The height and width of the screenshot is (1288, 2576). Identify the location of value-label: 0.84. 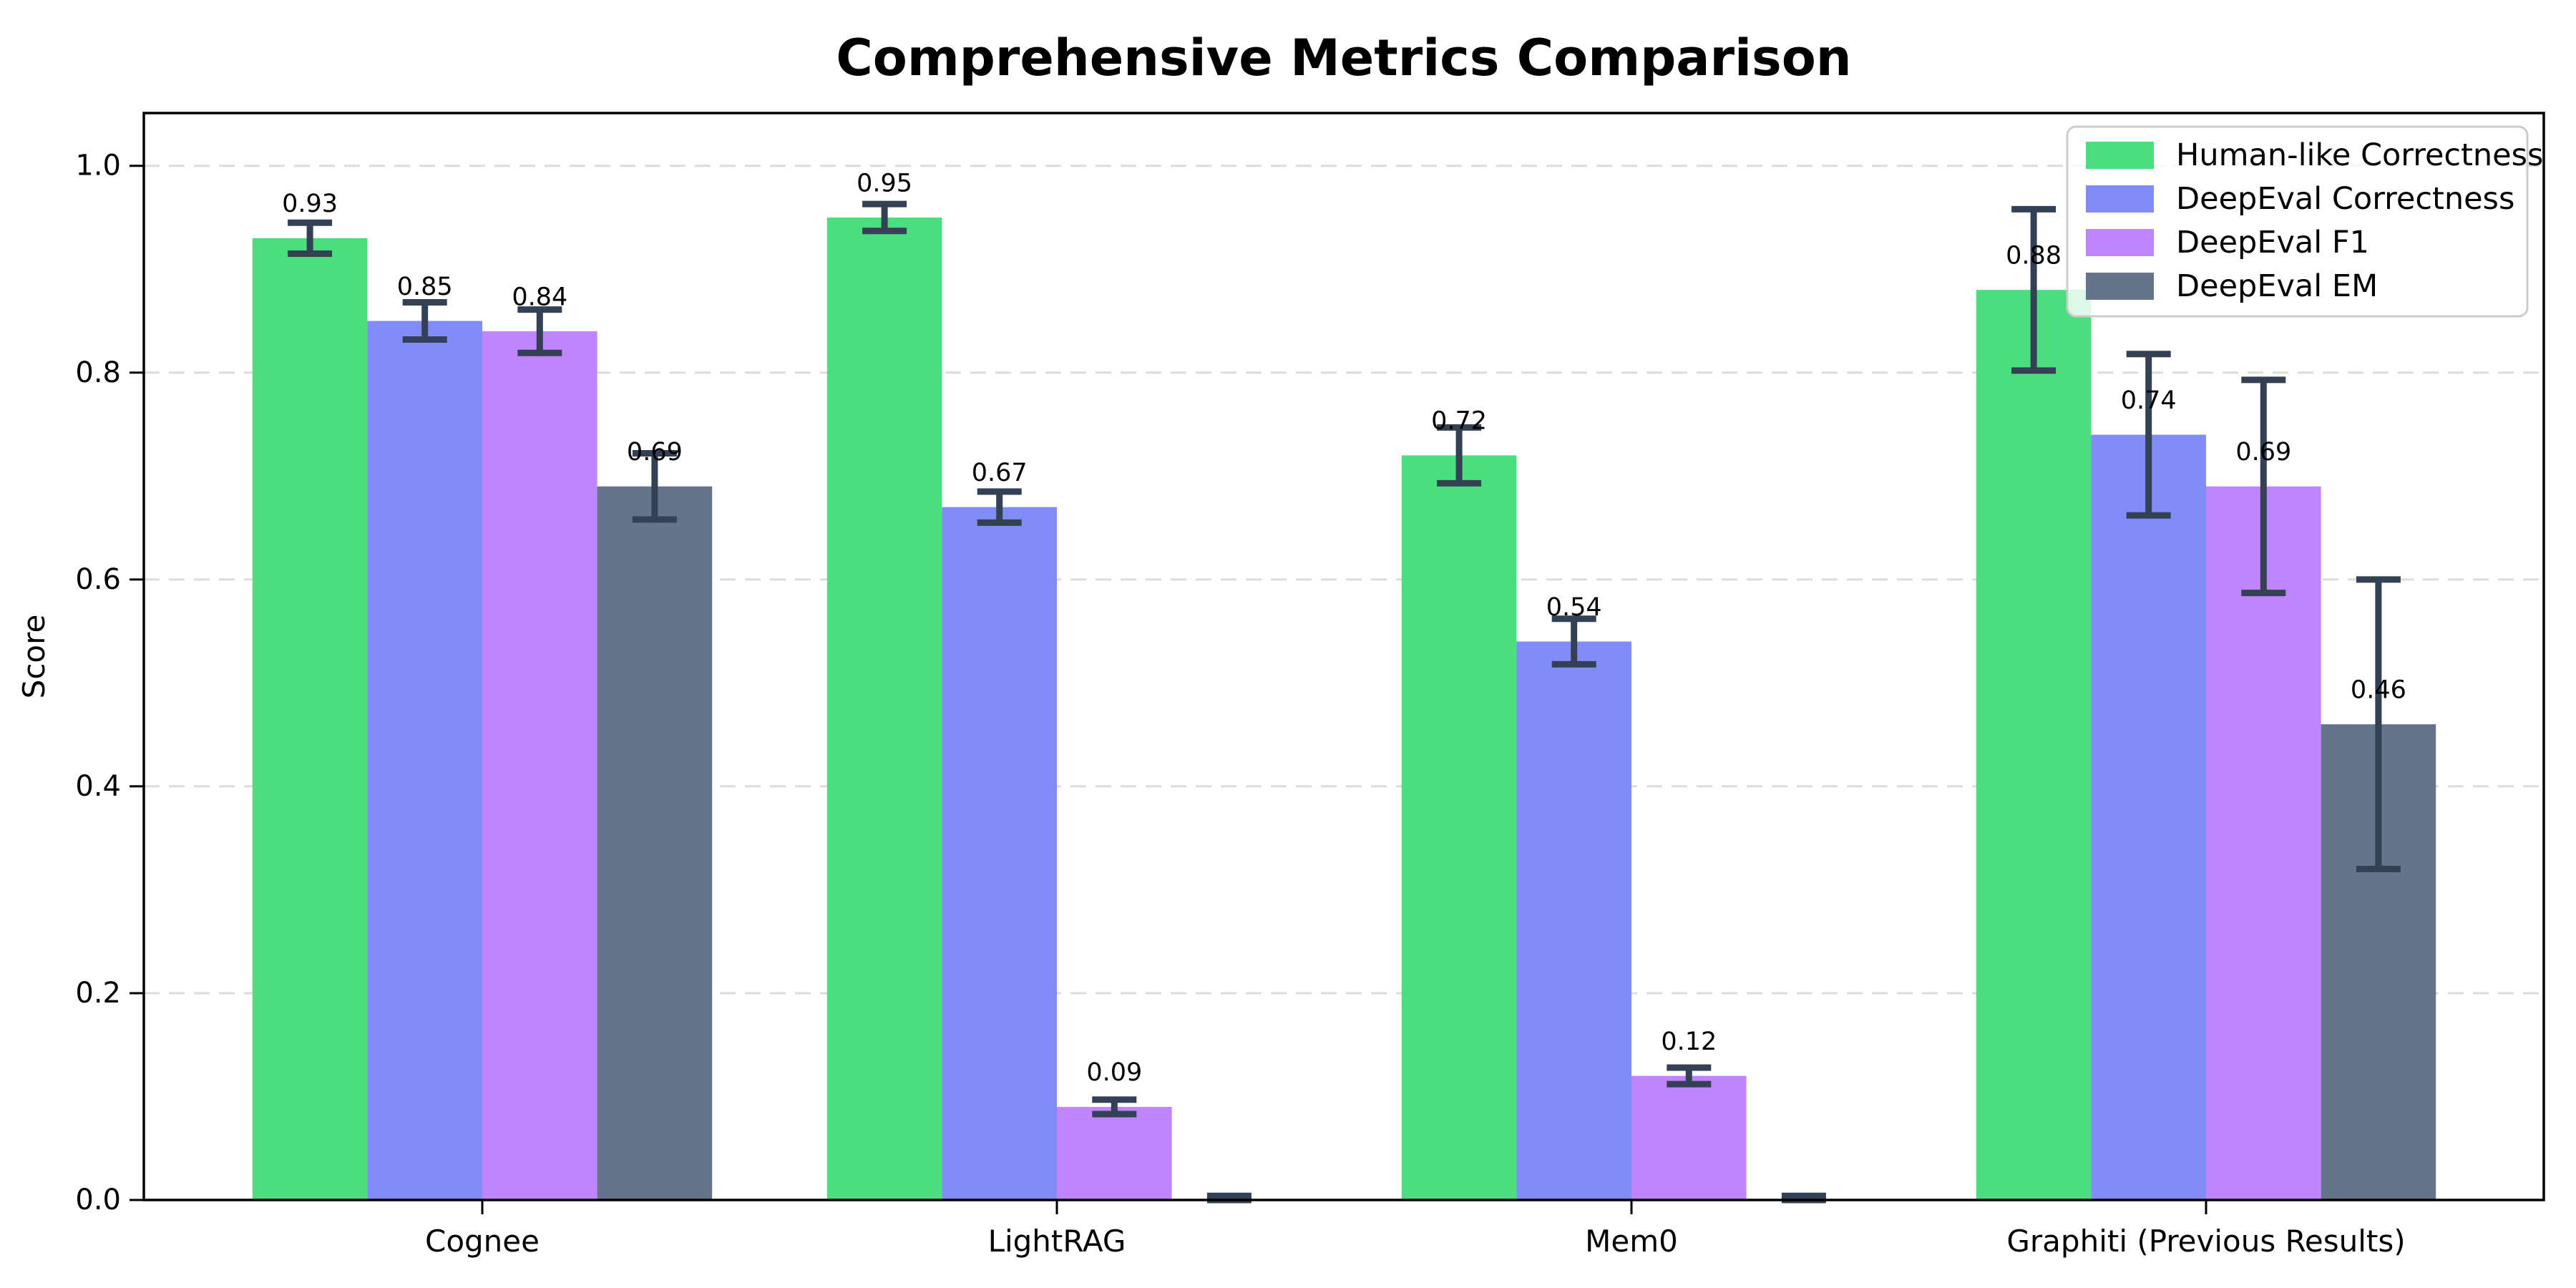
(539, 297).